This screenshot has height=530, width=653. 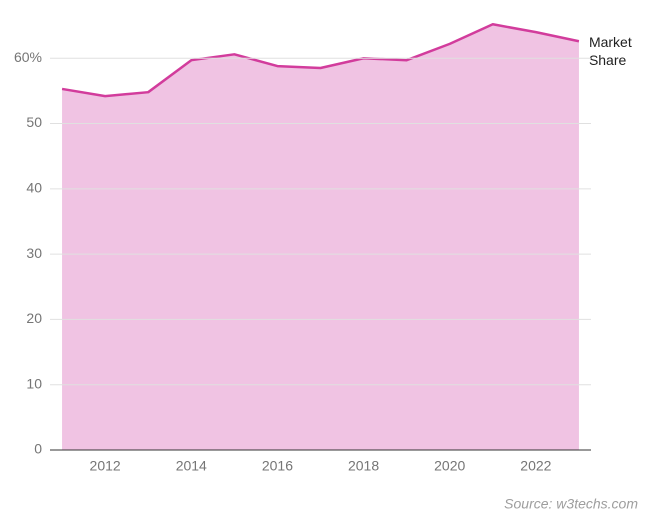 I want to click on series-label-box: Market Share, so click(x=610, y=51).